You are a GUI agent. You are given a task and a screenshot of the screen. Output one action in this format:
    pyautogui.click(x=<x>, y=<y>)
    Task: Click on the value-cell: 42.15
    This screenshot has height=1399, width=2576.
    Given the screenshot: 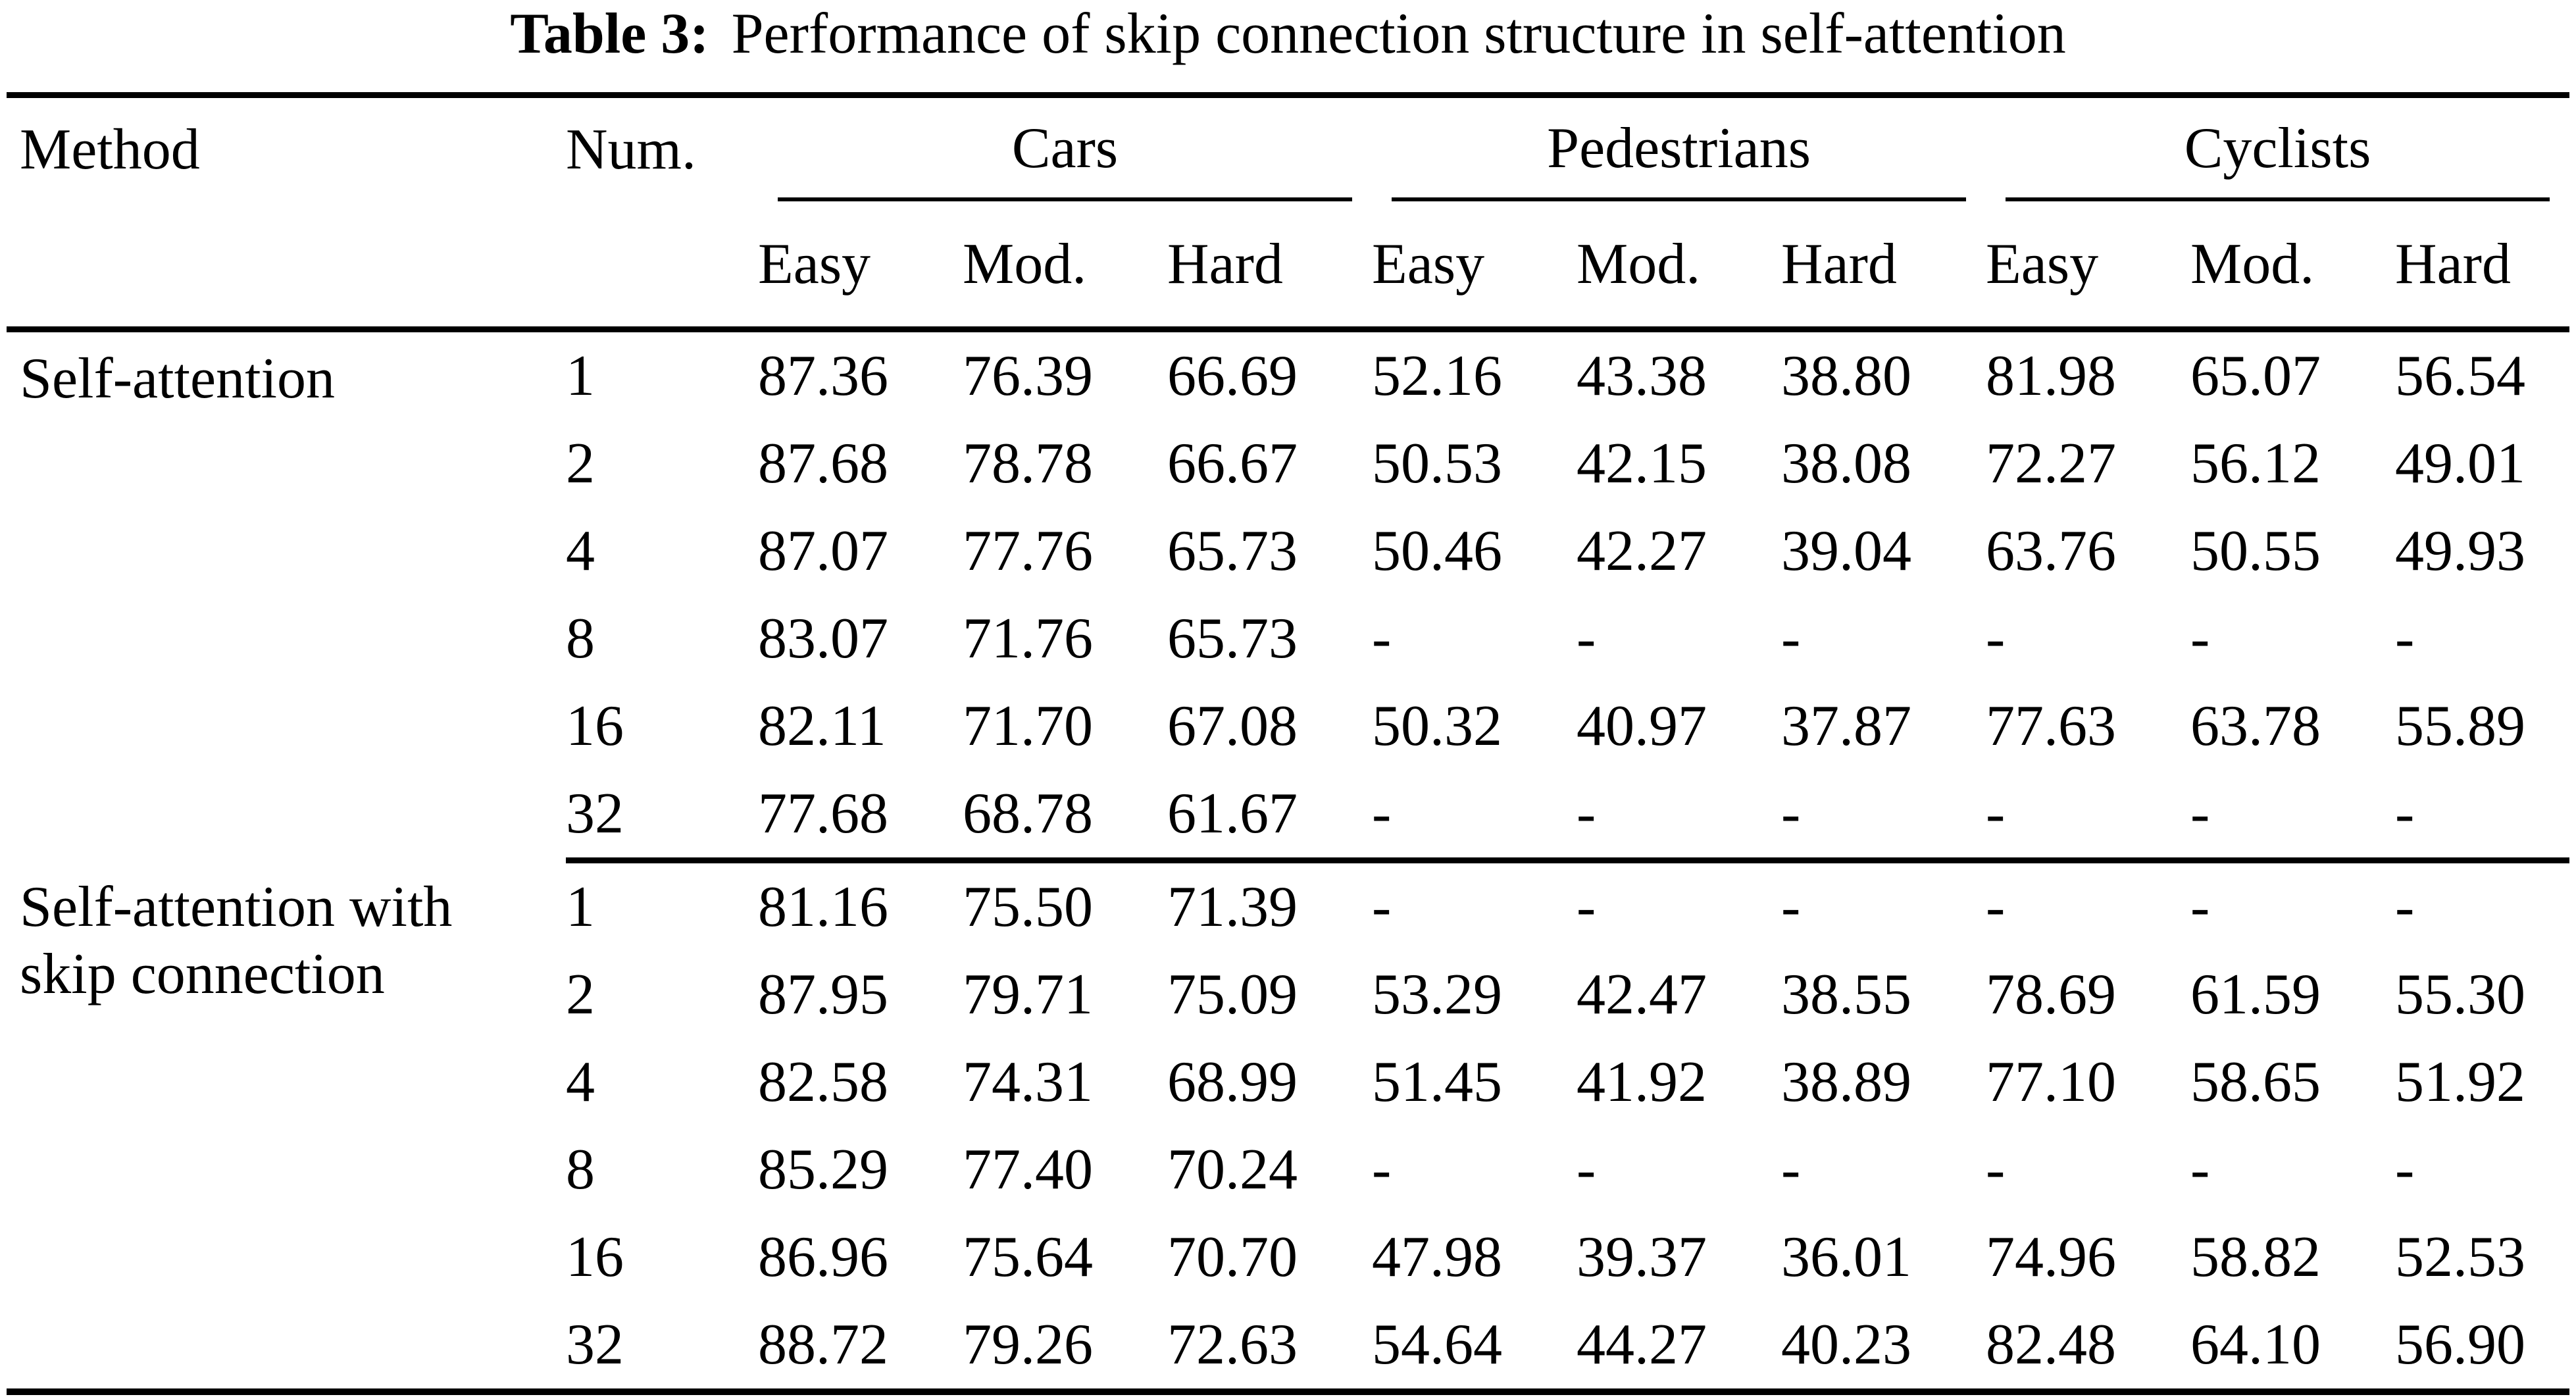 What is the action you would take?
    pyautogui.click(x=1642, y=464)
    